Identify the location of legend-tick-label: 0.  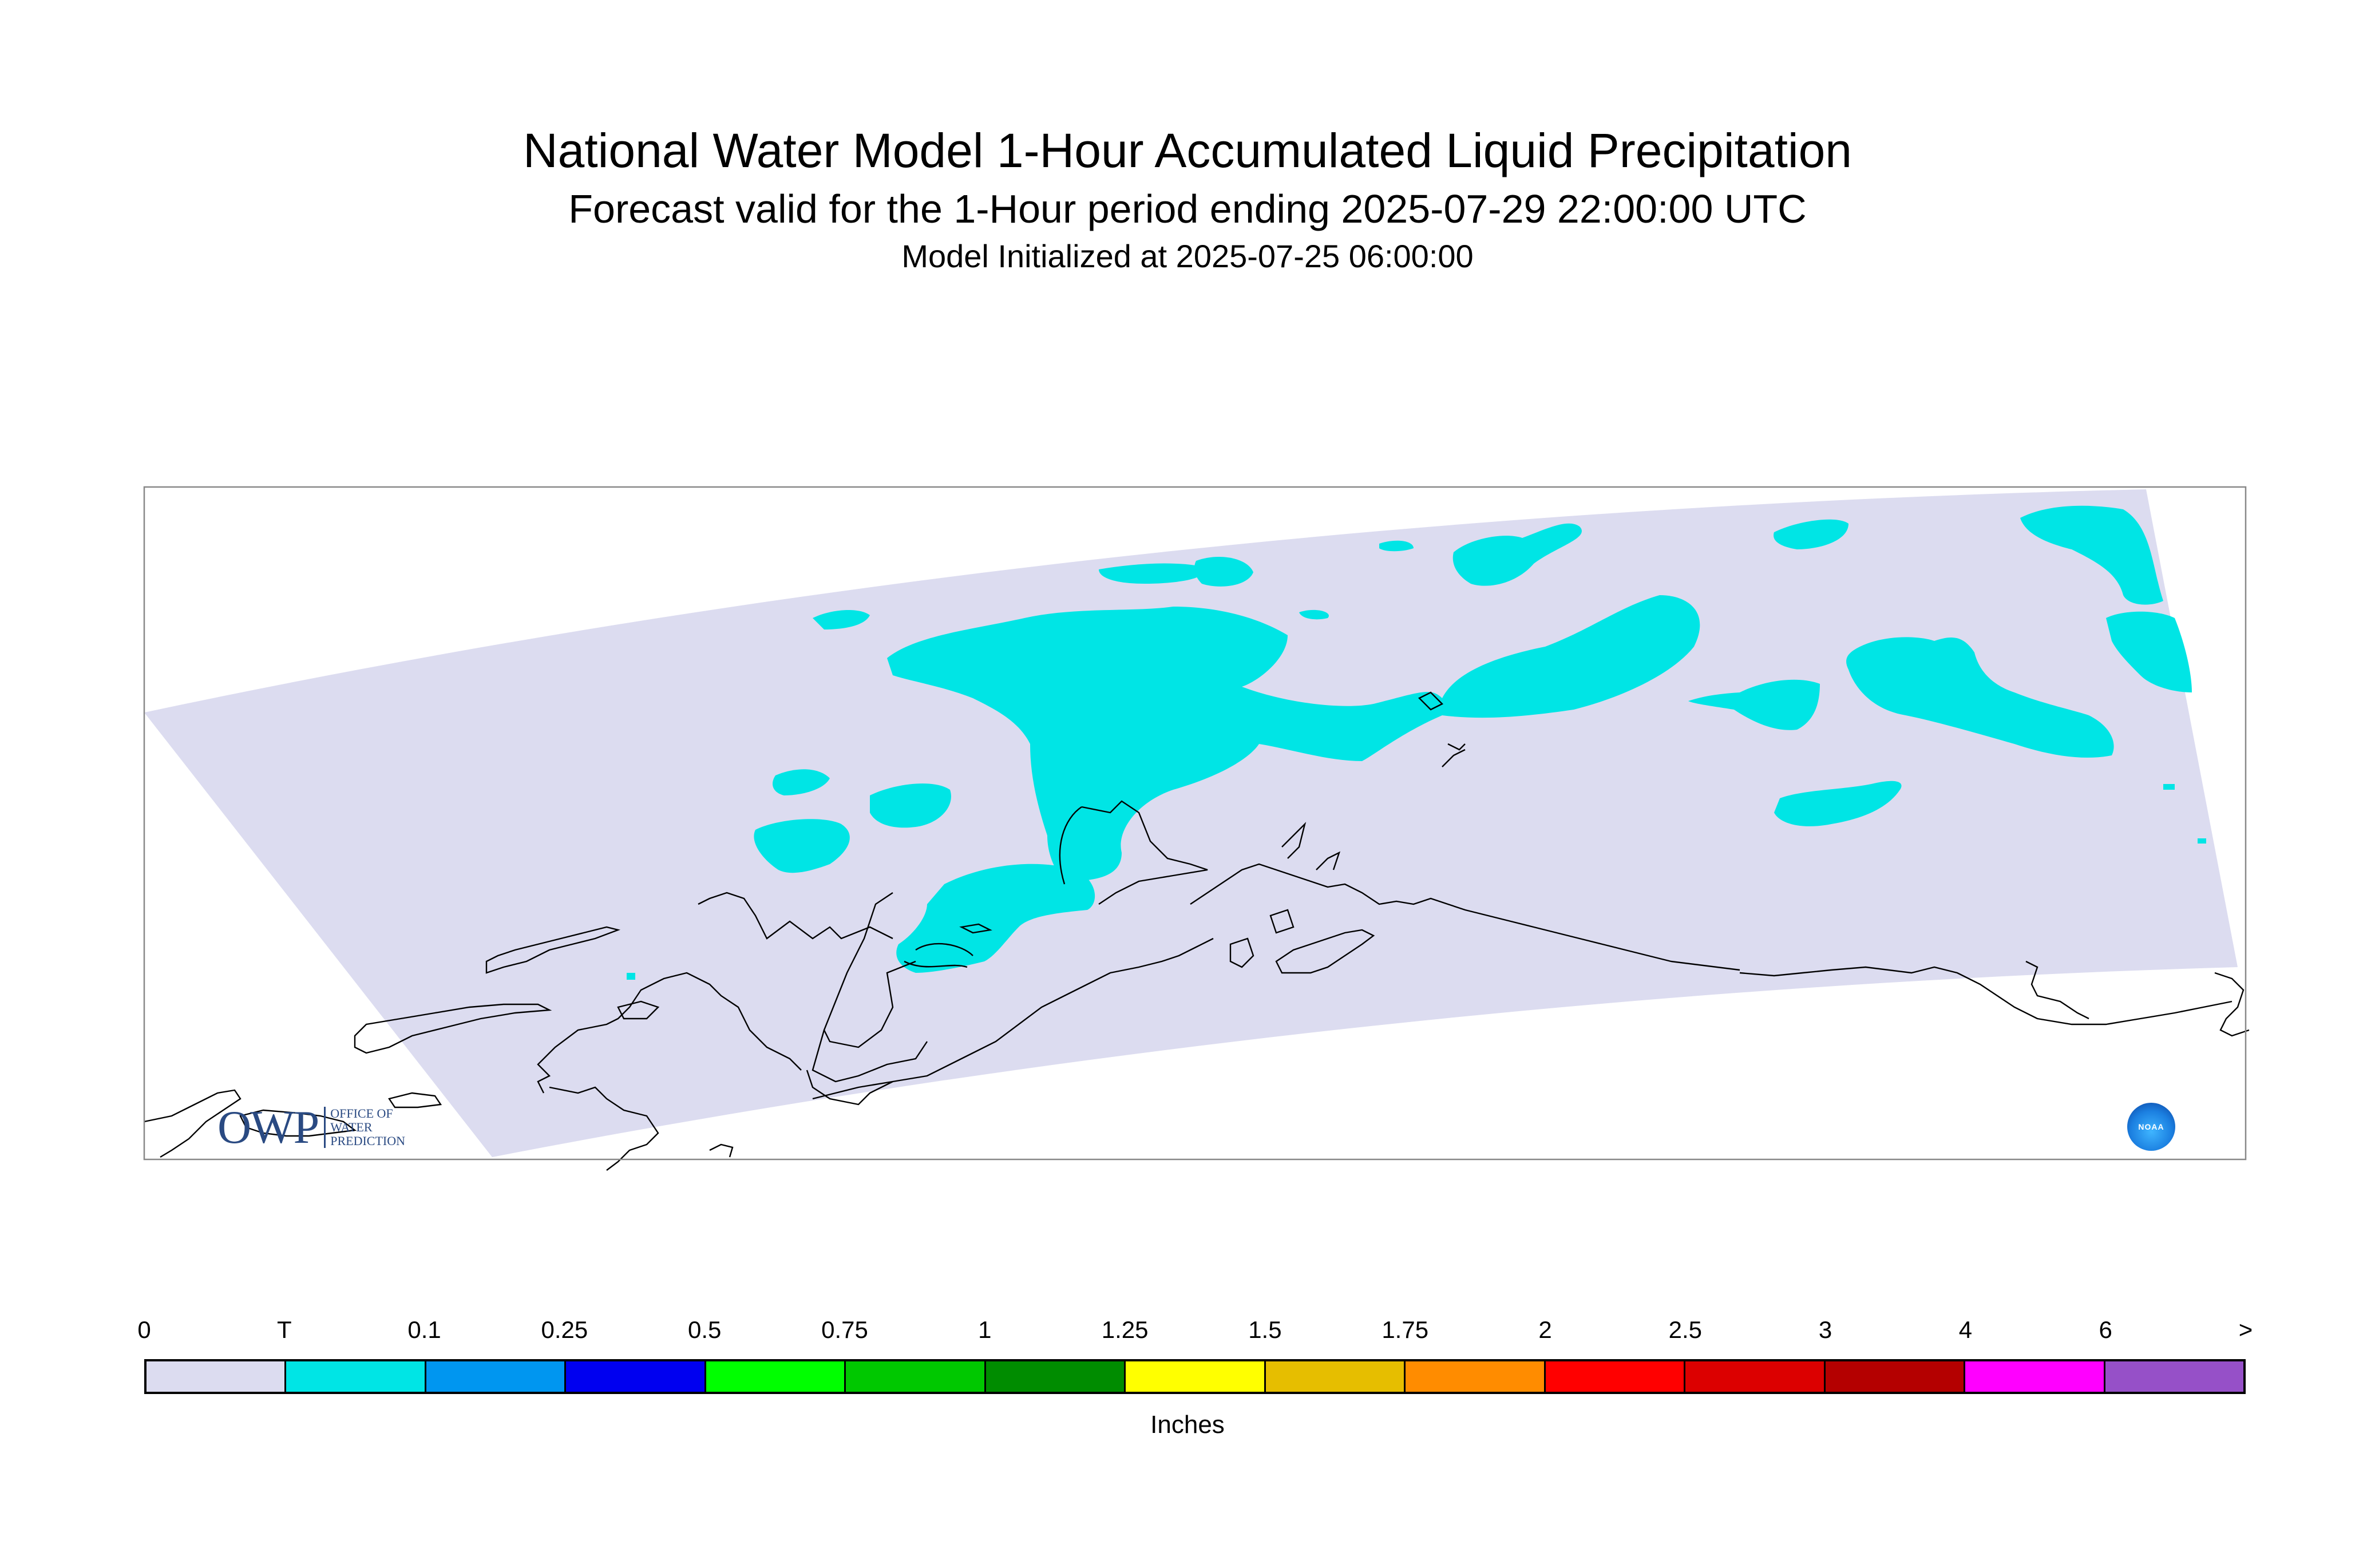
(144, 1329).